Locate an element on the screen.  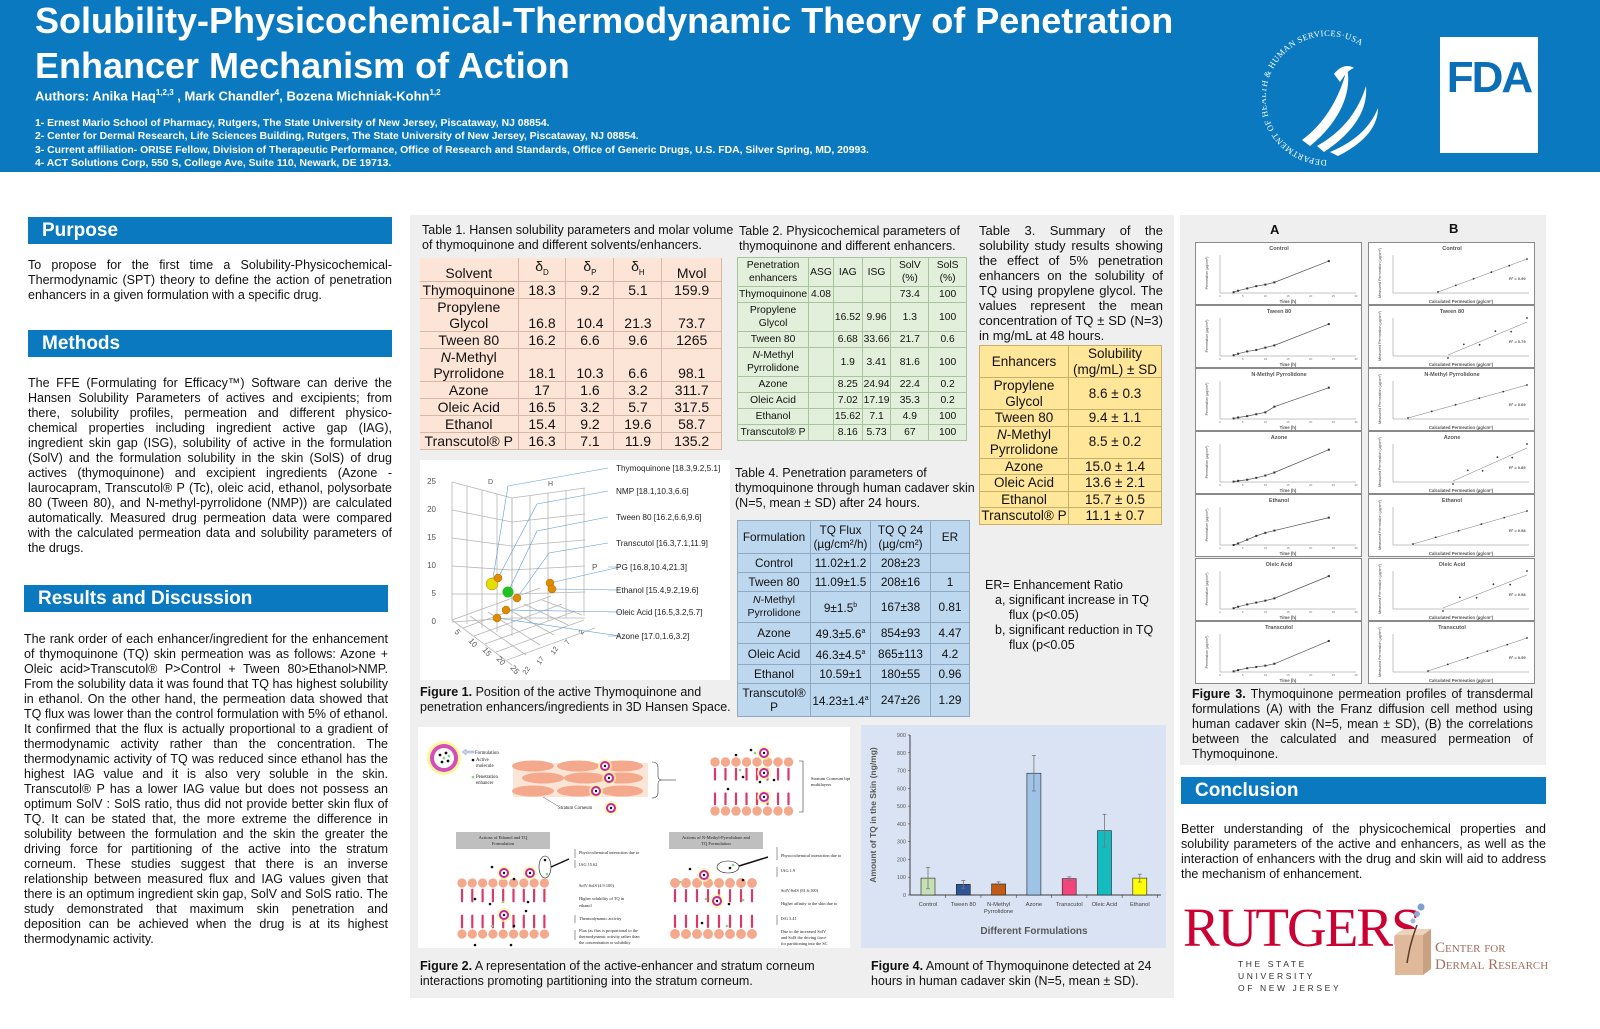
r-squared-label: R² = 0.79 is located at coordinates (1517, 341).